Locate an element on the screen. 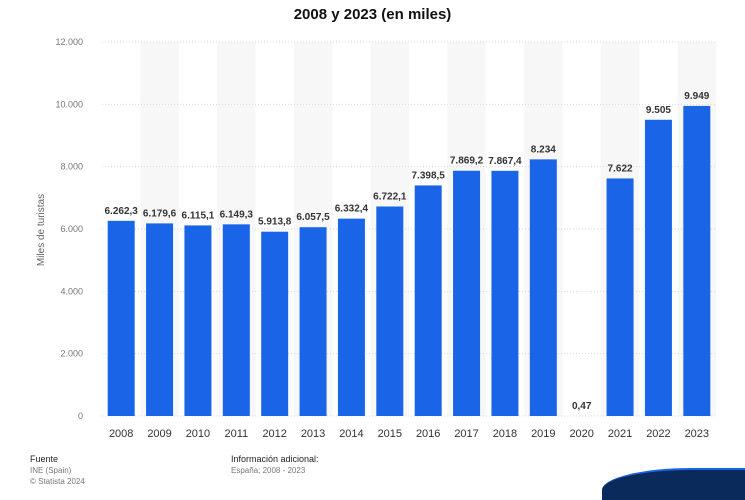 Image resolution: width=745 pixels, height=500 pixels. value-label-2010: 6.115,1 is located at coordinates (198, 215).